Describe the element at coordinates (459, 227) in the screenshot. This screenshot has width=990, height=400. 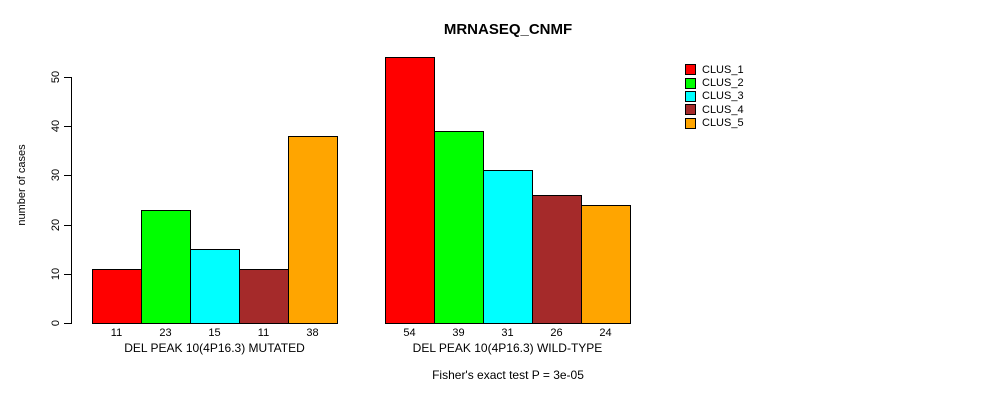
I see `bar-clus_2-group2` at that location.